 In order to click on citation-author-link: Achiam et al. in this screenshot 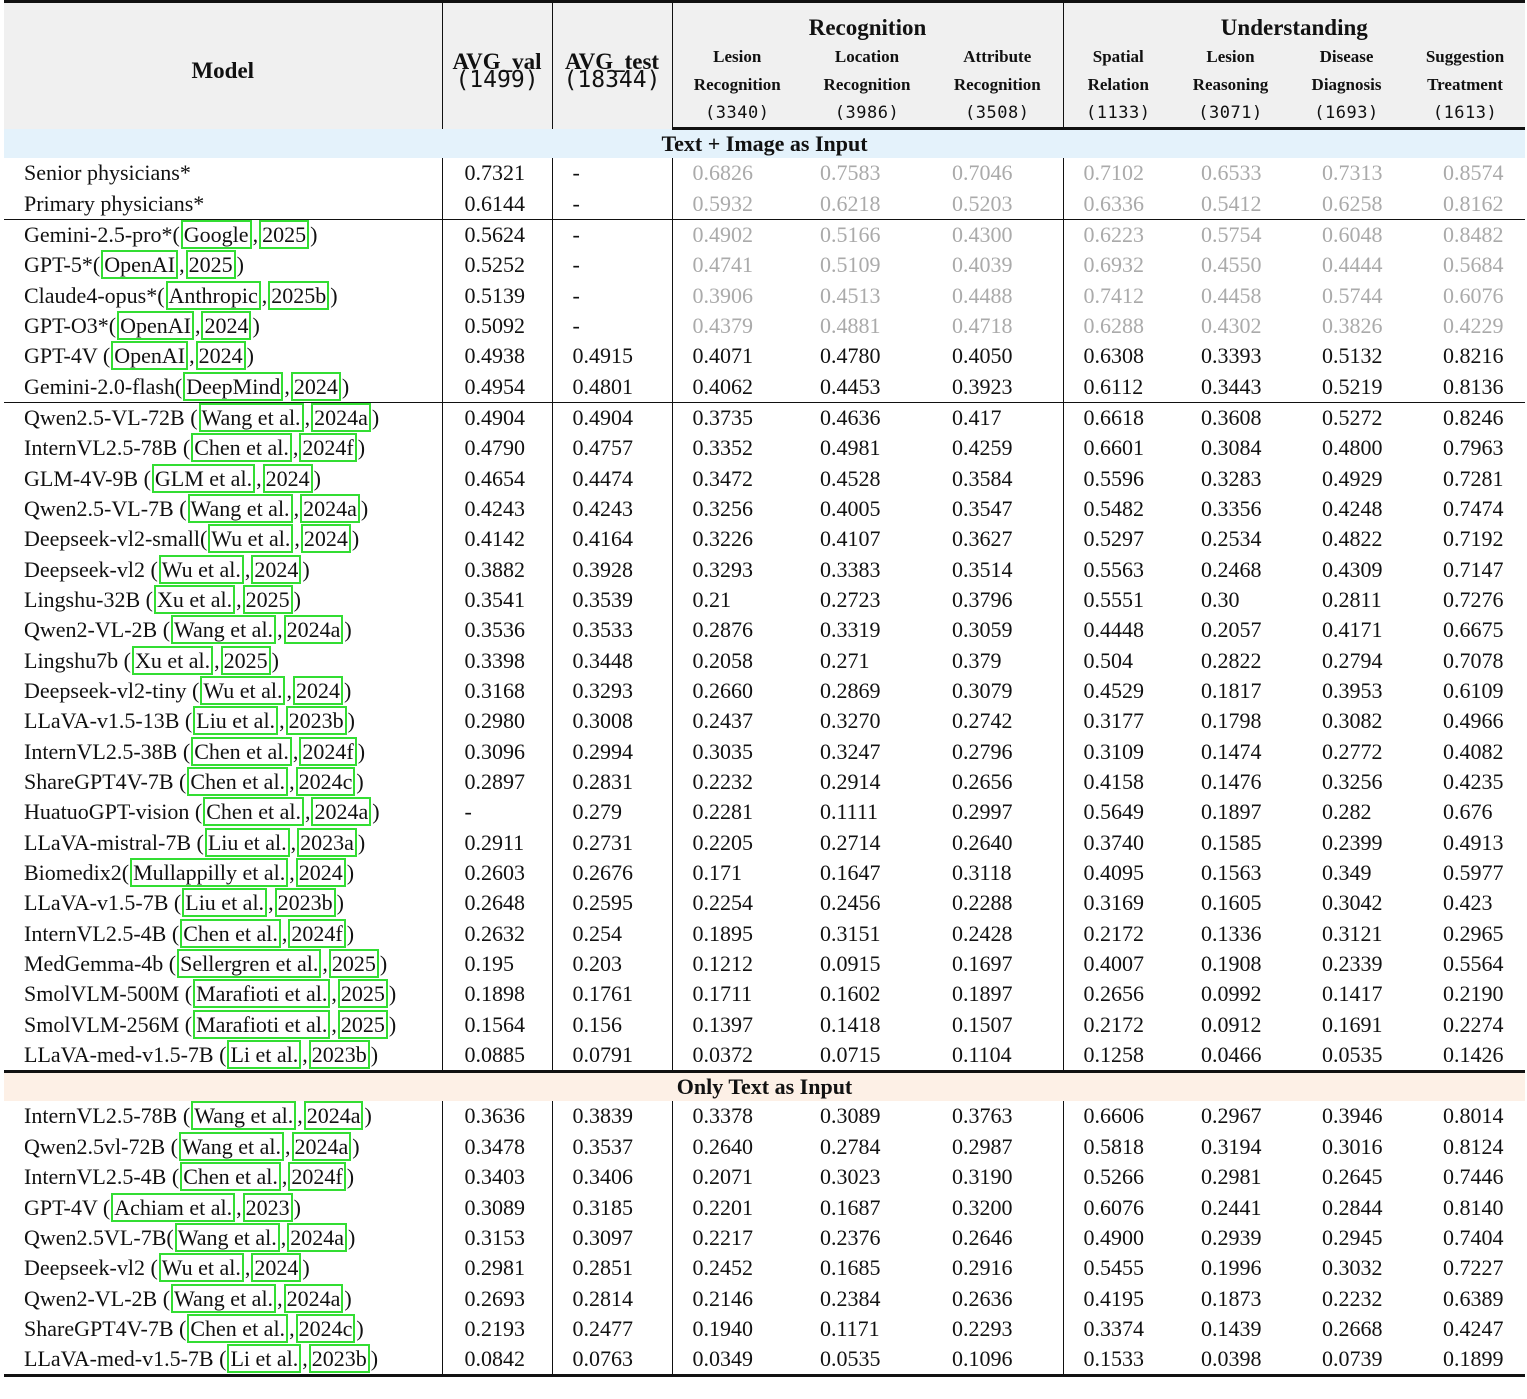, I will do `click(173, 1207)`.